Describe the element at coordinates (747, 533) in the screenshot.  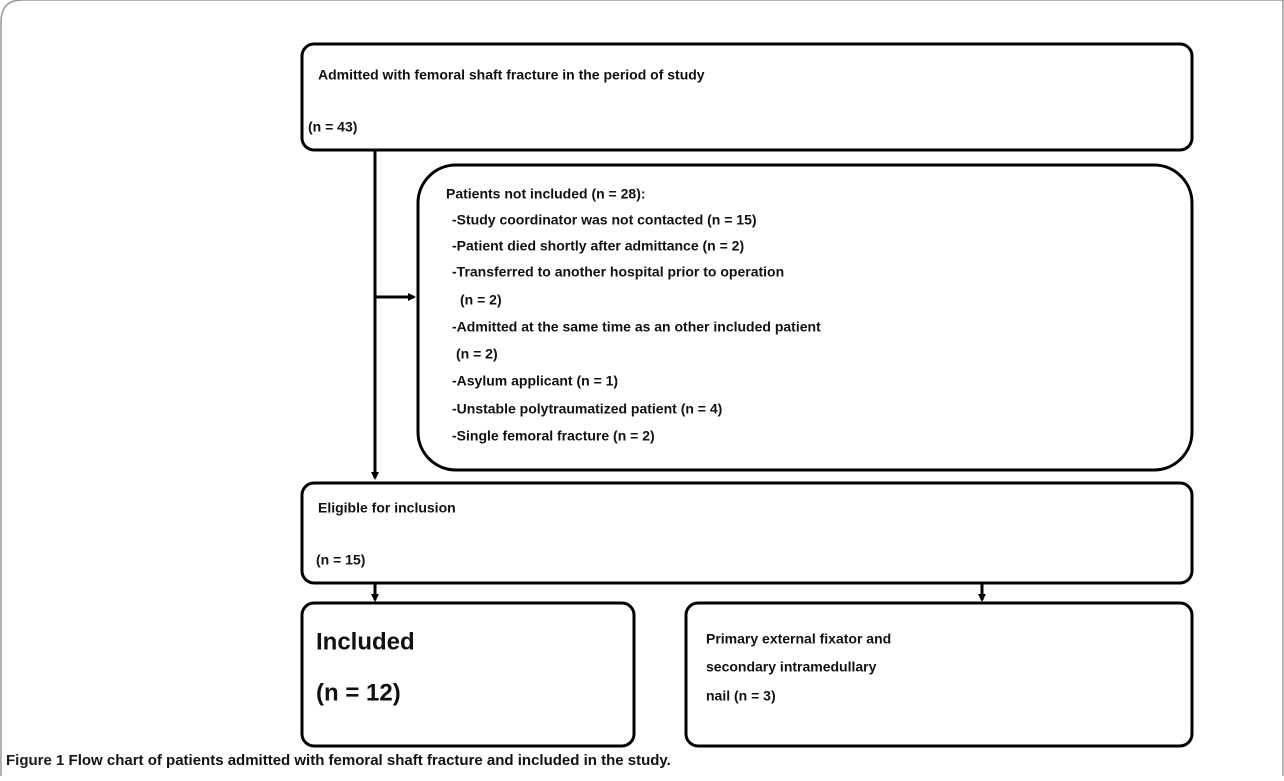
I see `box-eligible` at that location.